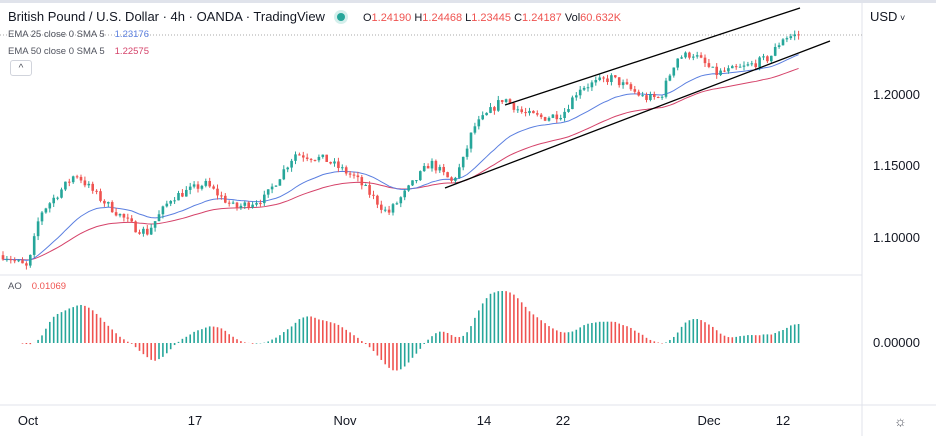 This screenshot has width=936, height=436. Describe the element at coordinates (391, 18) in the screenshot. I see `open-value: 1.24190` at that location.